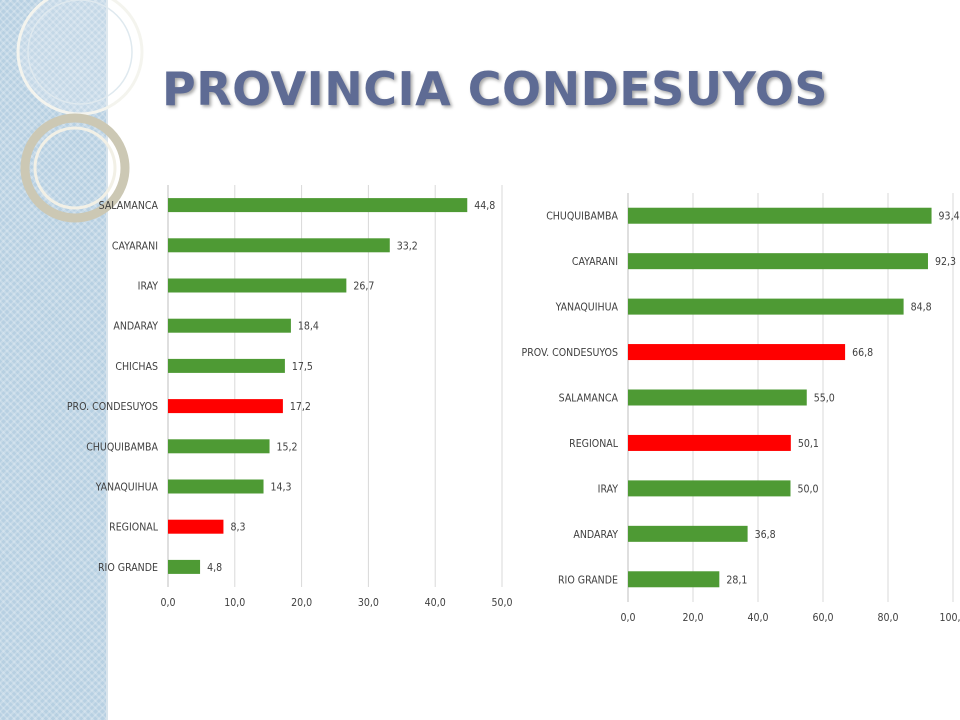 This screenshot has width=960, height=720. Describe the element at coordinates (363, 287) in the screenshot. I see `data-label: 26,7` at that location.